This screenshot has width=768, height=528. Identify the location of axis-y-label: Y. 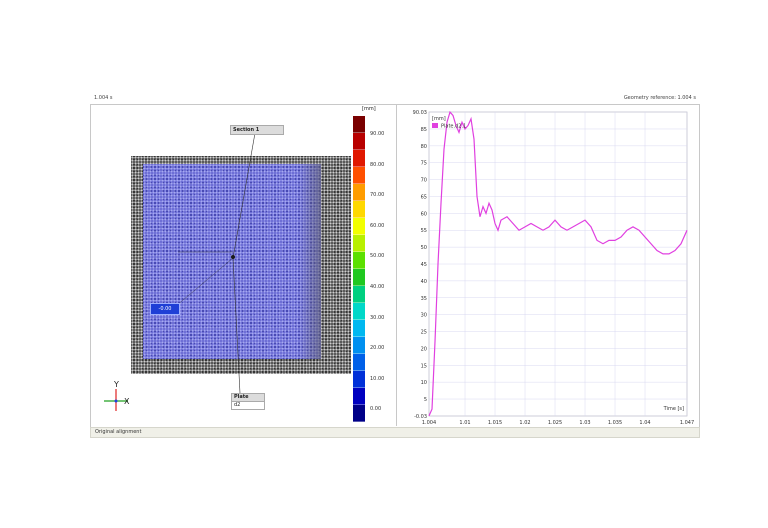
(116, 384).